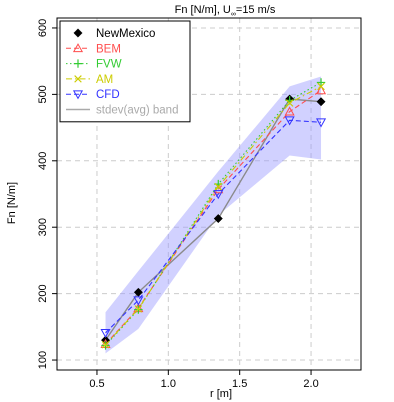 Image resolution: width=394 pixels, height=402 pixels. What do you see at coordinates (94, 65) in the screenshot?
I see `legend-item: FVW` at bounding box center [94, 65].